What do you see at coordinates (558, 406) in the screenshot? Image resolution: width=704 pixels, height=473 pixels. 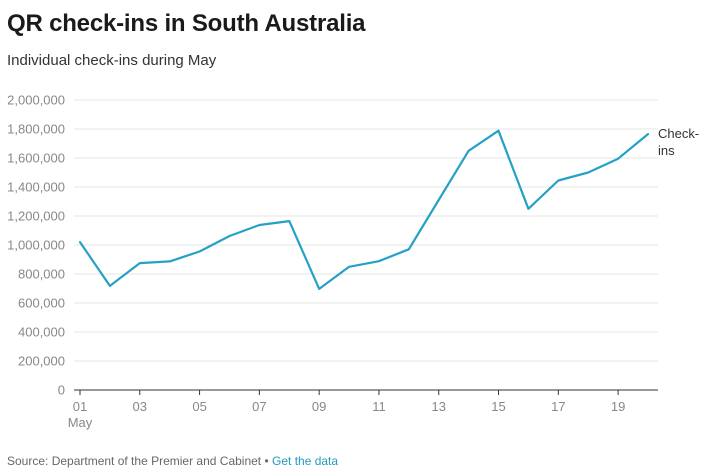 I see `x-tick-label: 17` at bounding box center [558, 406].